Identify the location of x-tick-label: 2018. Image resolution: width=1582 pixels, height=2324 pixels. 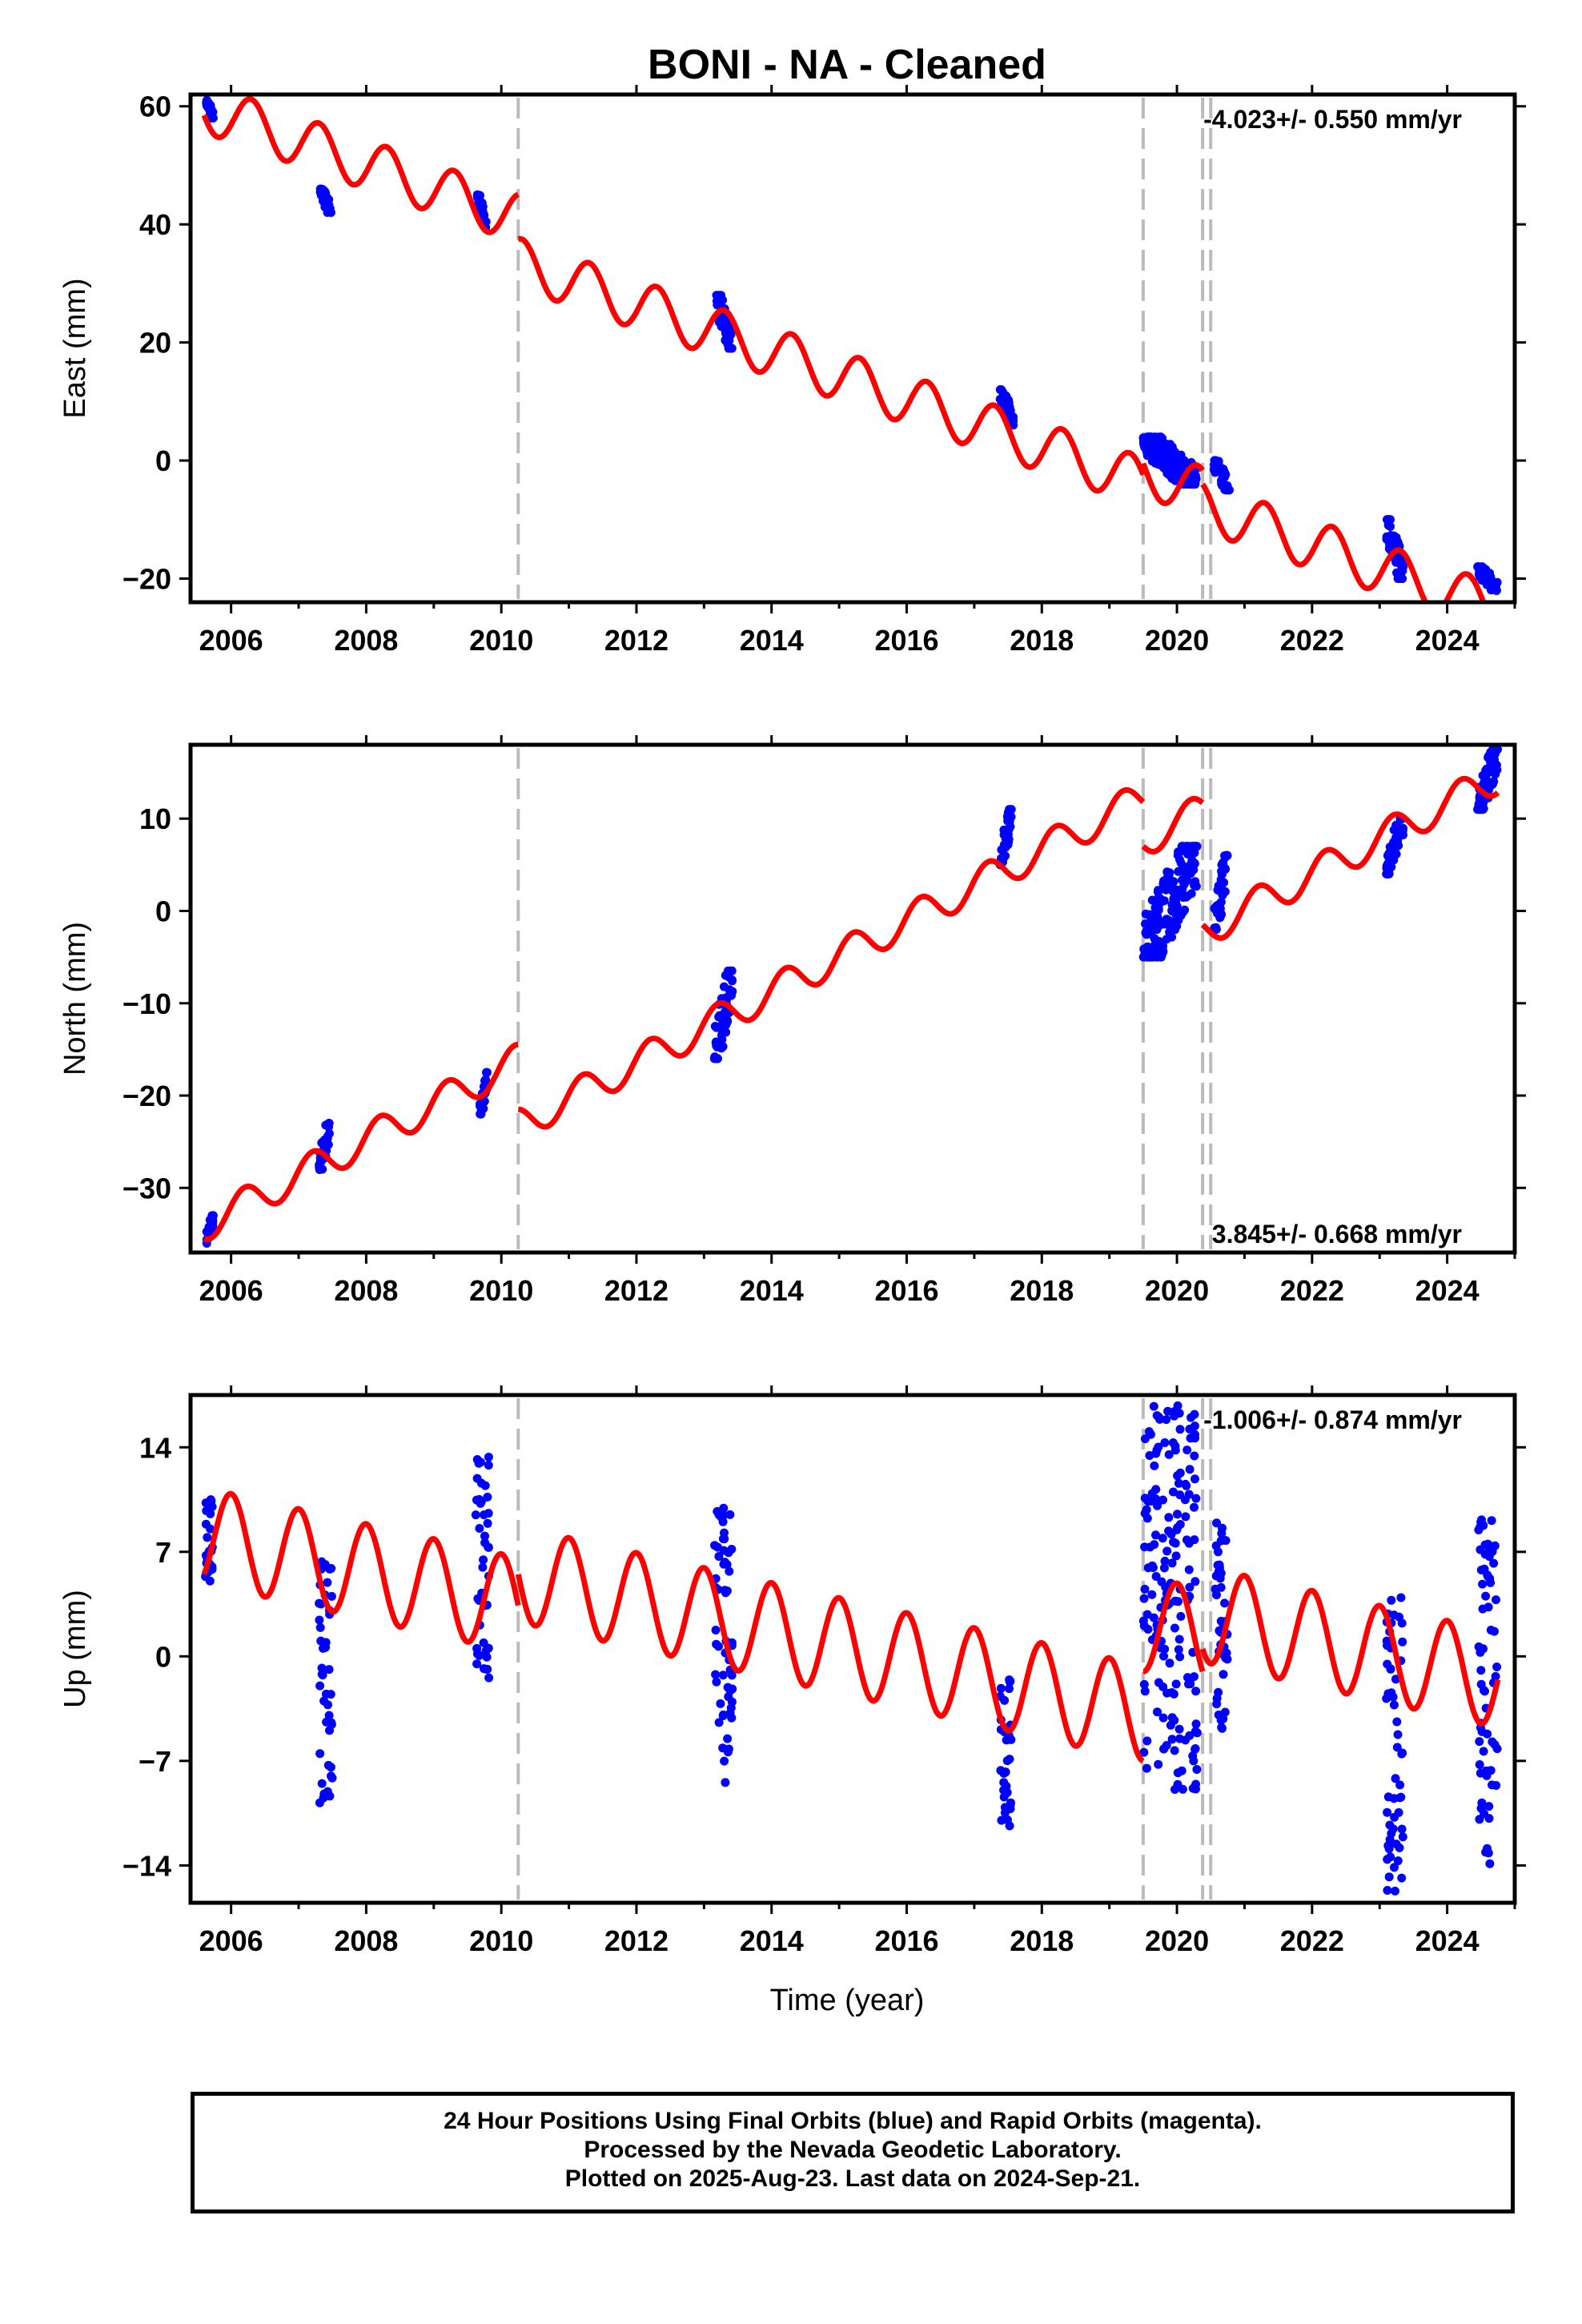
(1042, 1940).